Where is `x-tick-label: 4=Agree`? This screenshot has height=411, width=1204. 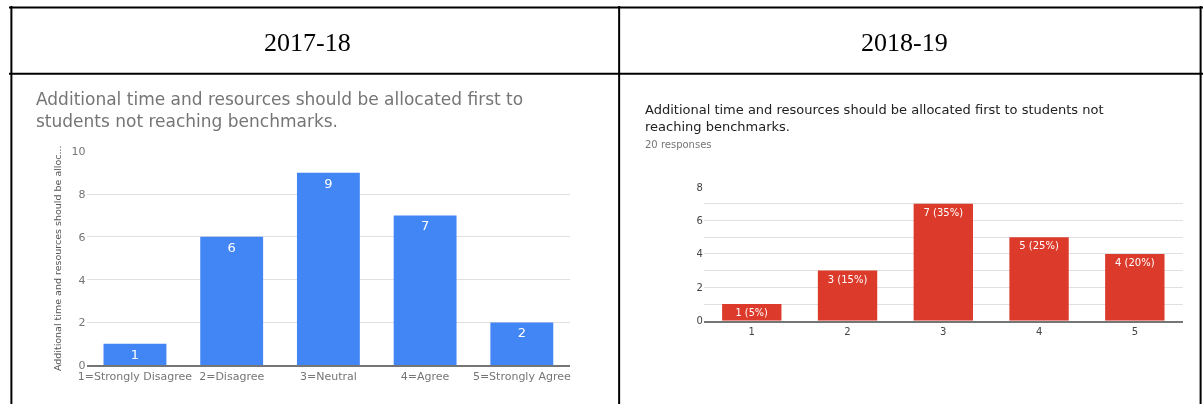 x-tick-label: 4=Agree is located at coordinates (425, 377).